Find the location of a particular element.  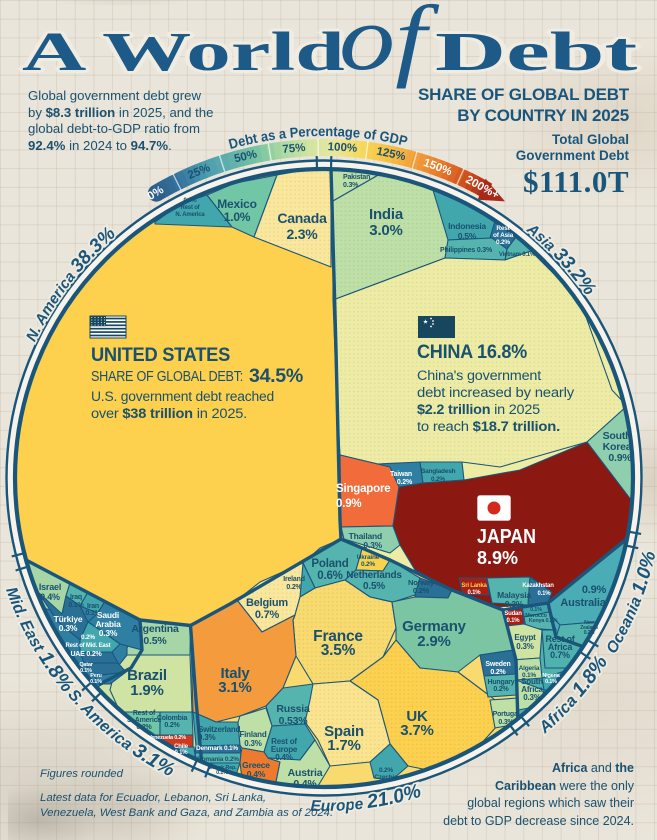

svg-text: New is located at coordinates (589, 623).